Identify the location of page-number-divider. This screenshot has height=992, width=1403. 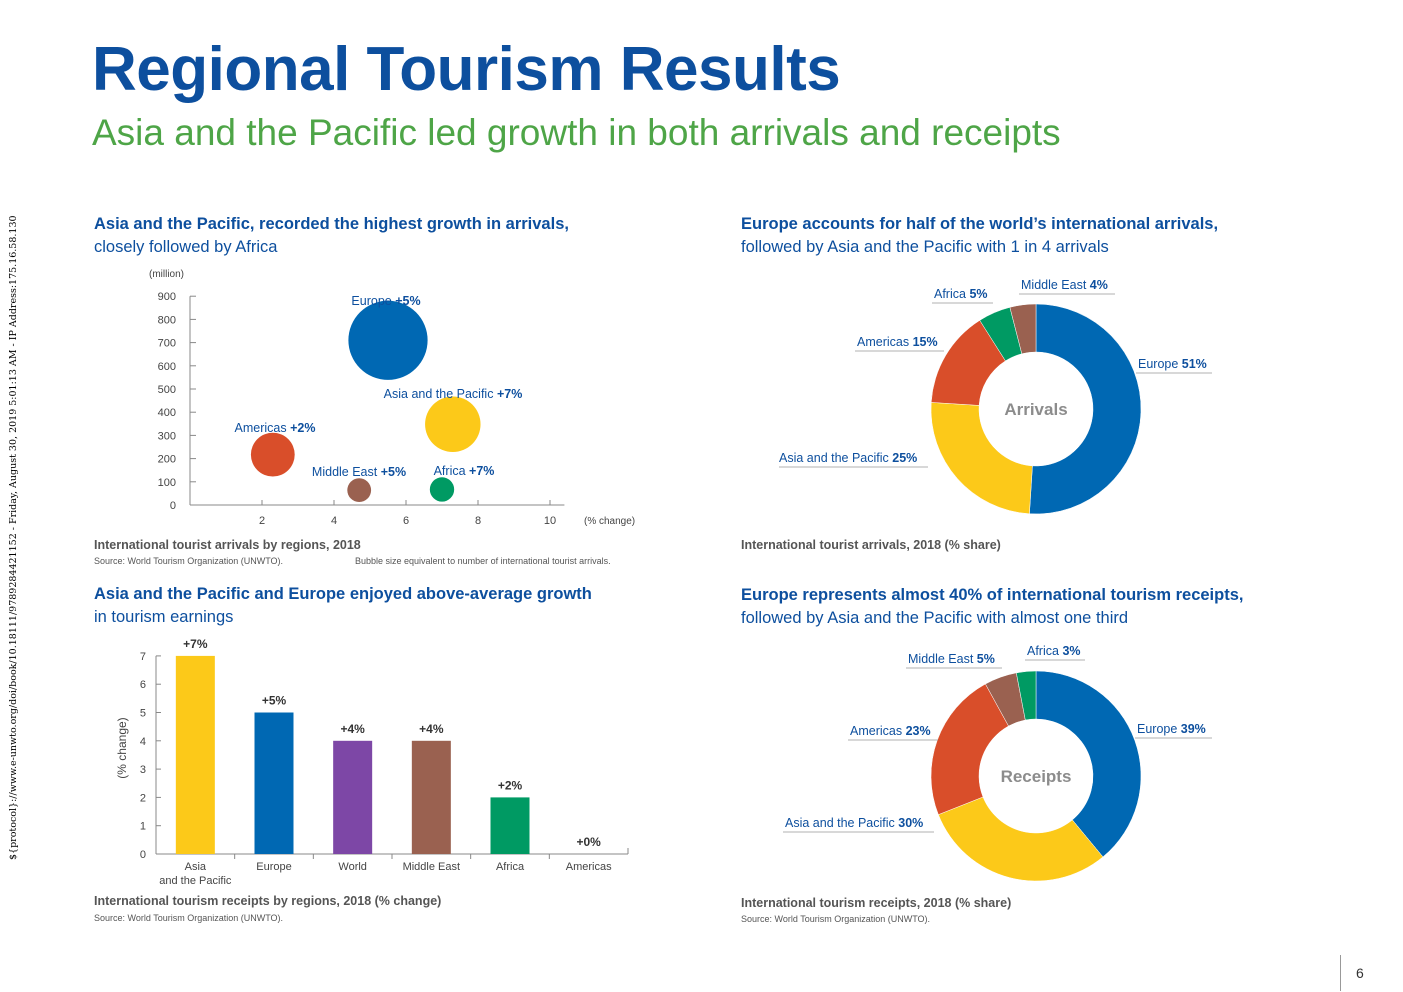
(1340, 973).